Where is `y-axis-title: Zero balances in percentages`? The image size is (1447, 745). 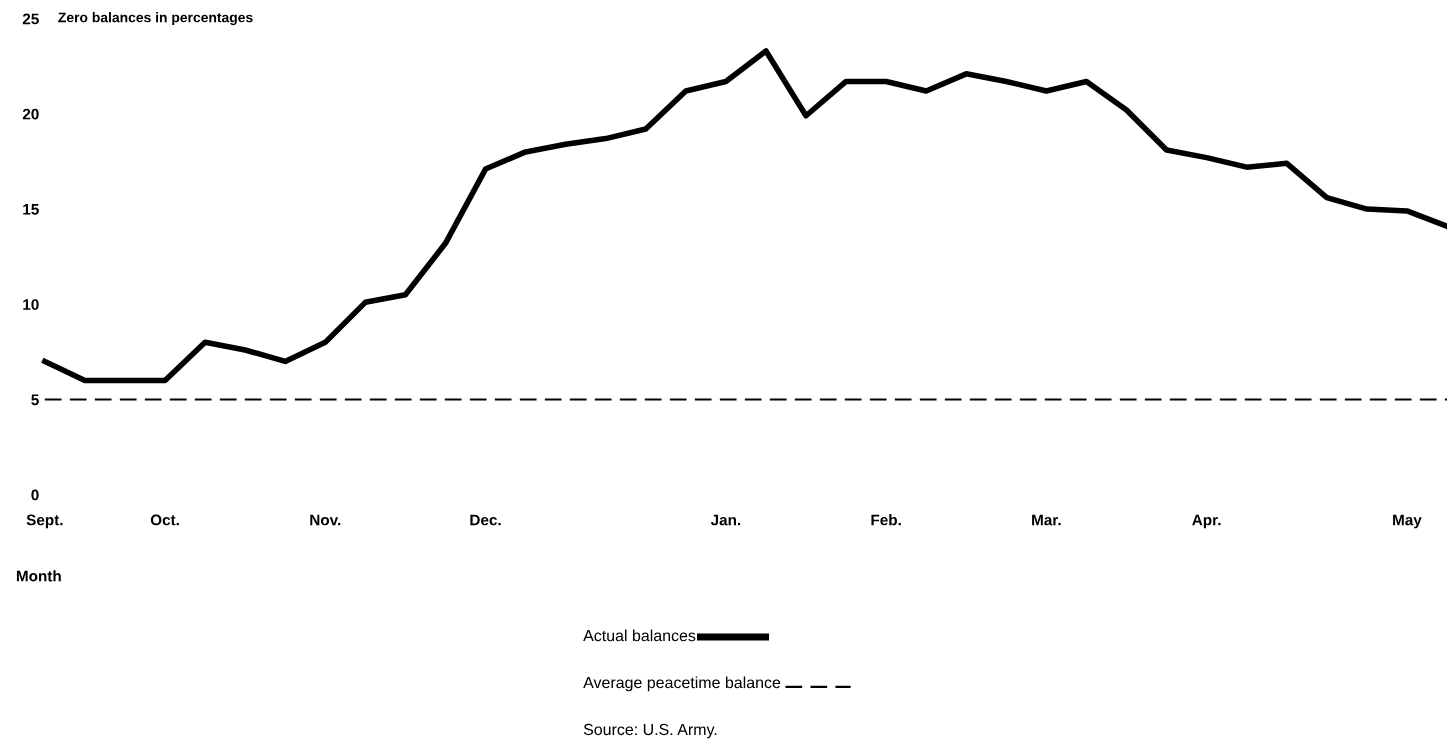
y-axis-title: Zero balances in percentages is located at coordinates (155, 19).